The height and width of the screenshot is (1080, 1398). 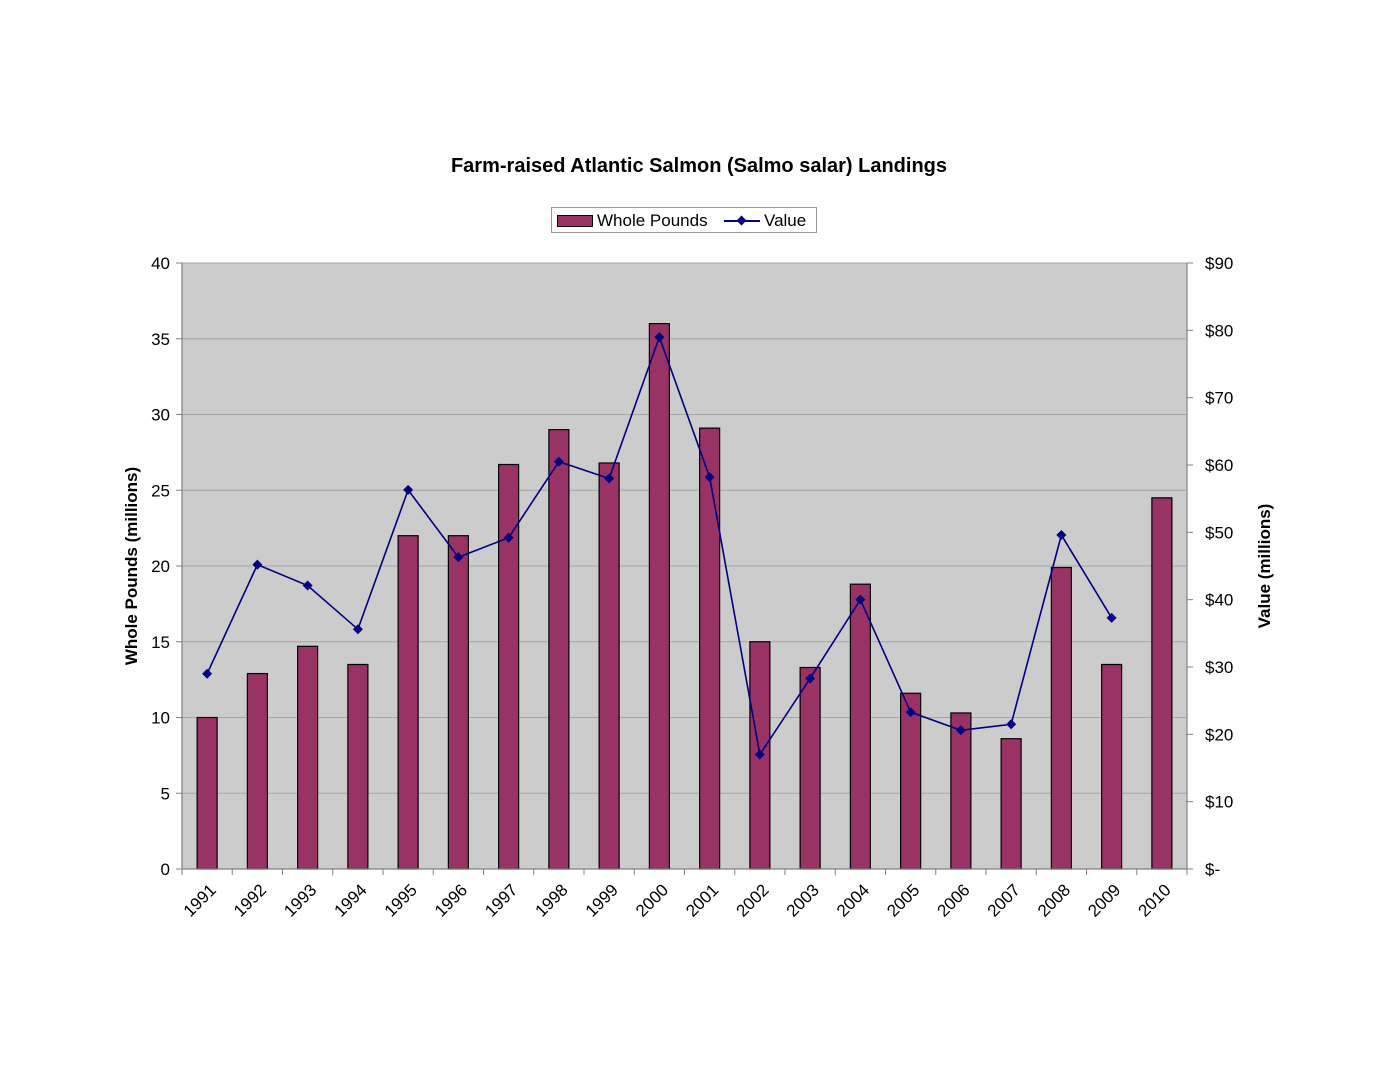 What do you see at coordinates (160, 490) in the screenshot?
I see `y-tick-label: 25` at bounding box center [160, 490].